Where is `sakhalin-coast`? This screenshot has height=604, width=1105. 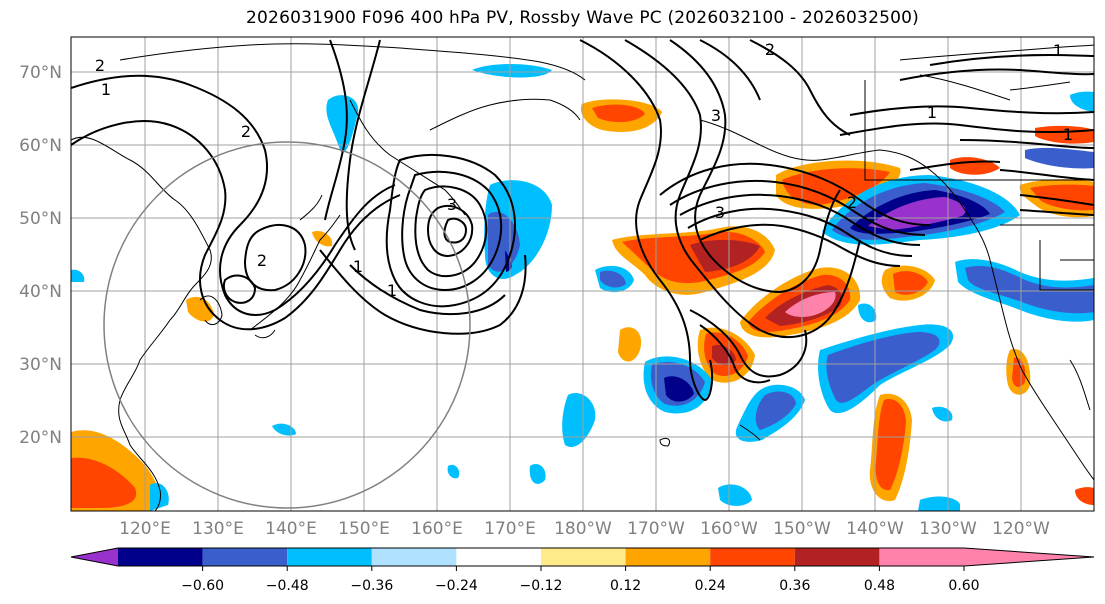 sakhalin-coast is located at coordinates (311, 207).